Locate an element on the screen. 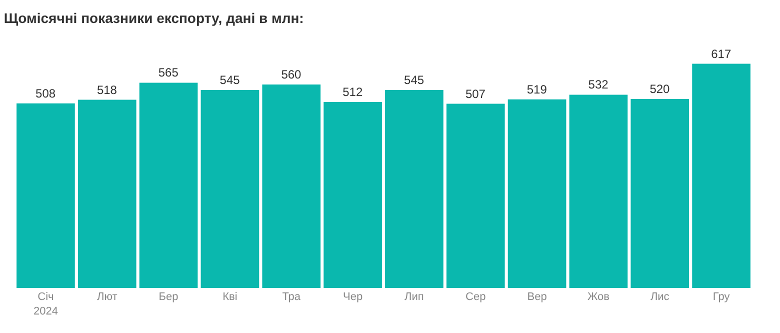 The width and height of the screenshot is (780, 333). x-tick-label: Січ 2024 is located at coordinates (45, 304).